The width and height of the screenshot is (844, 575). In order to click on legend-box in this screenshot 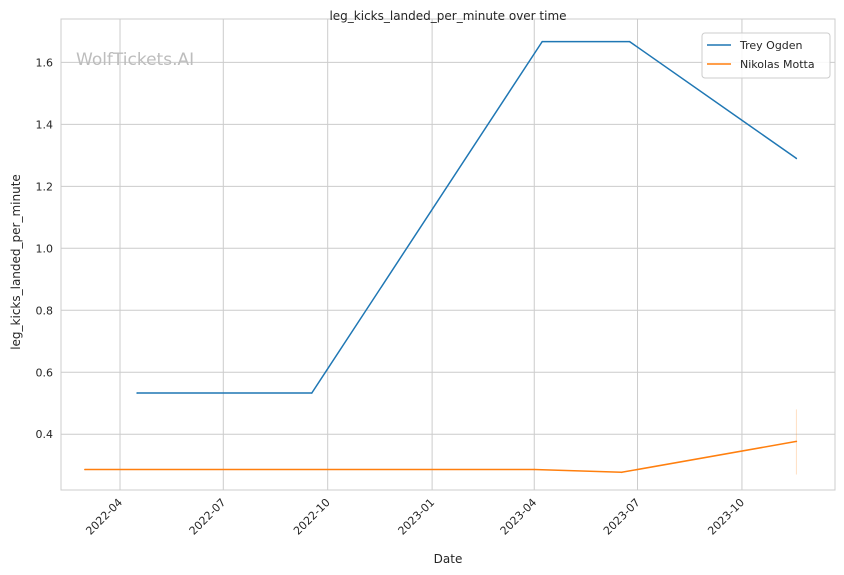, I will do `click(766, 55)`.